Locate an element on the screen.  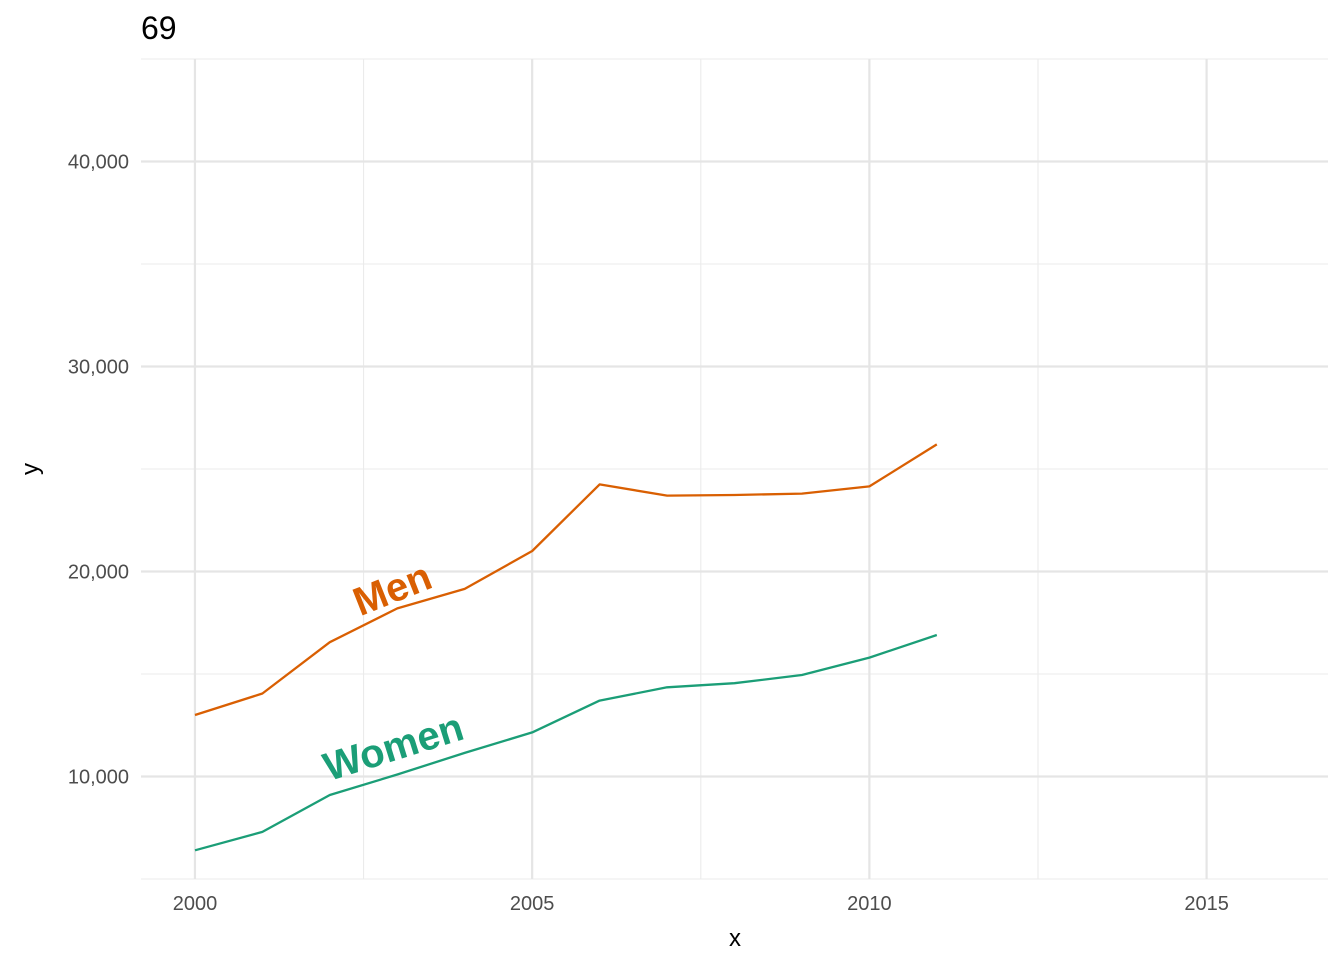
x-tick-label: 2000 is located at coordinates (195, 904).